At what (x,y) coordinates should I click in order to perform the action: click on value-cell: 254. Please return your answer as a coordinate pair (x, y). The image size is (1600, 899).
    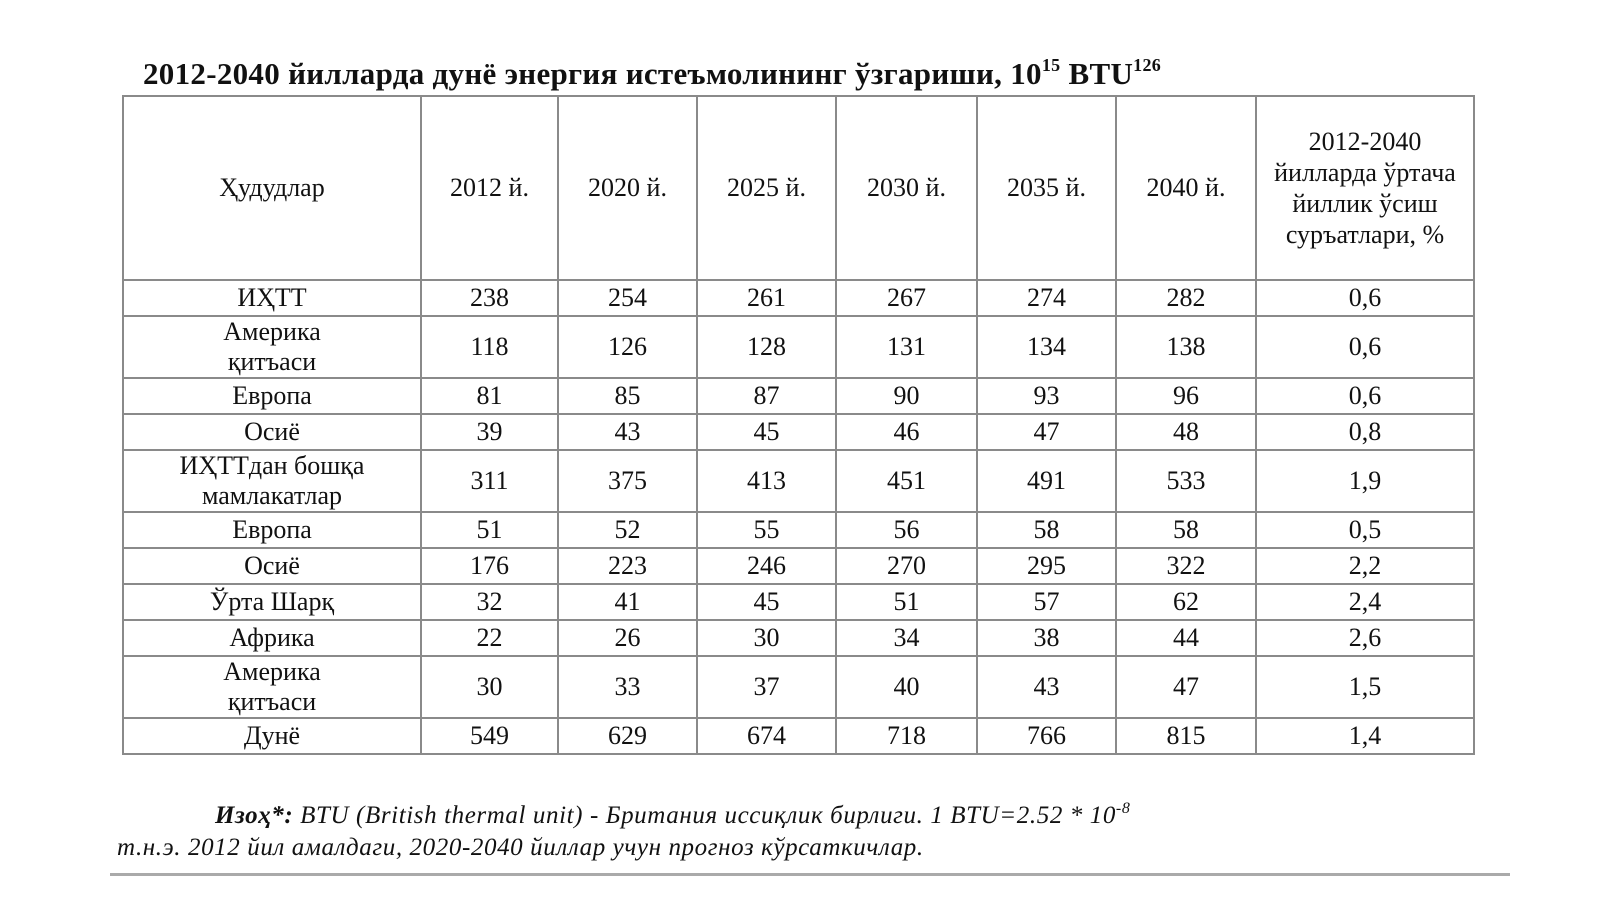
    Looking at the image, I should click on (627, 298).